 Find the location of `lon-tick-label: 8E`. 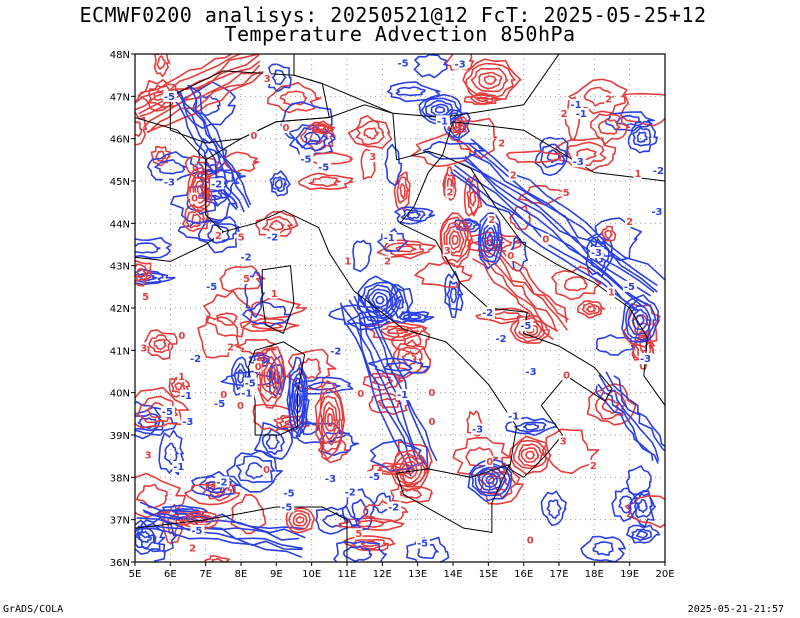

lon-tick-label: 8E is located at coordinates (241, 574).